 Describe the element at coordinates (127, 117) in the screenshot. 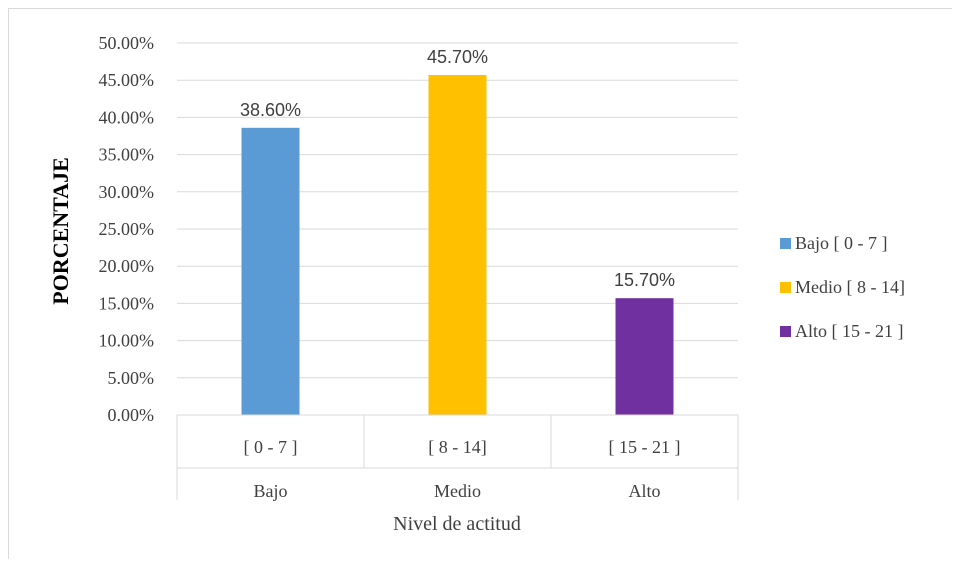

I see `y-tick-label: 40.00%` at that location.